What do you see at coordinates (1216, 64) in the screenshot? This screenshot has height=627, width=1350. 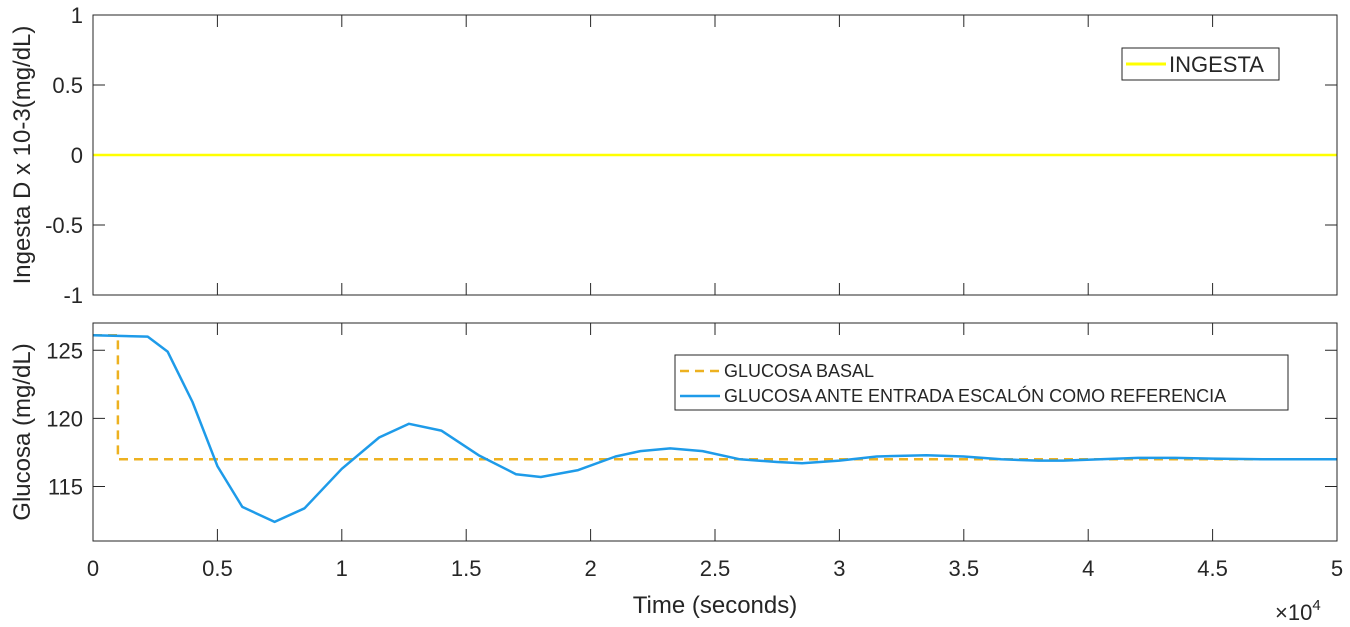 I see `legend-label-ingesta: INGESTA` at bounding box center [1216, 64].